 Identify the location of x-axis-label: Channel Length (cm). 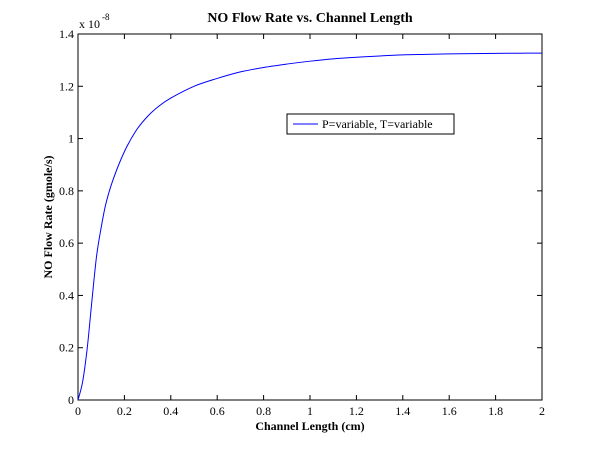
(309, 426).